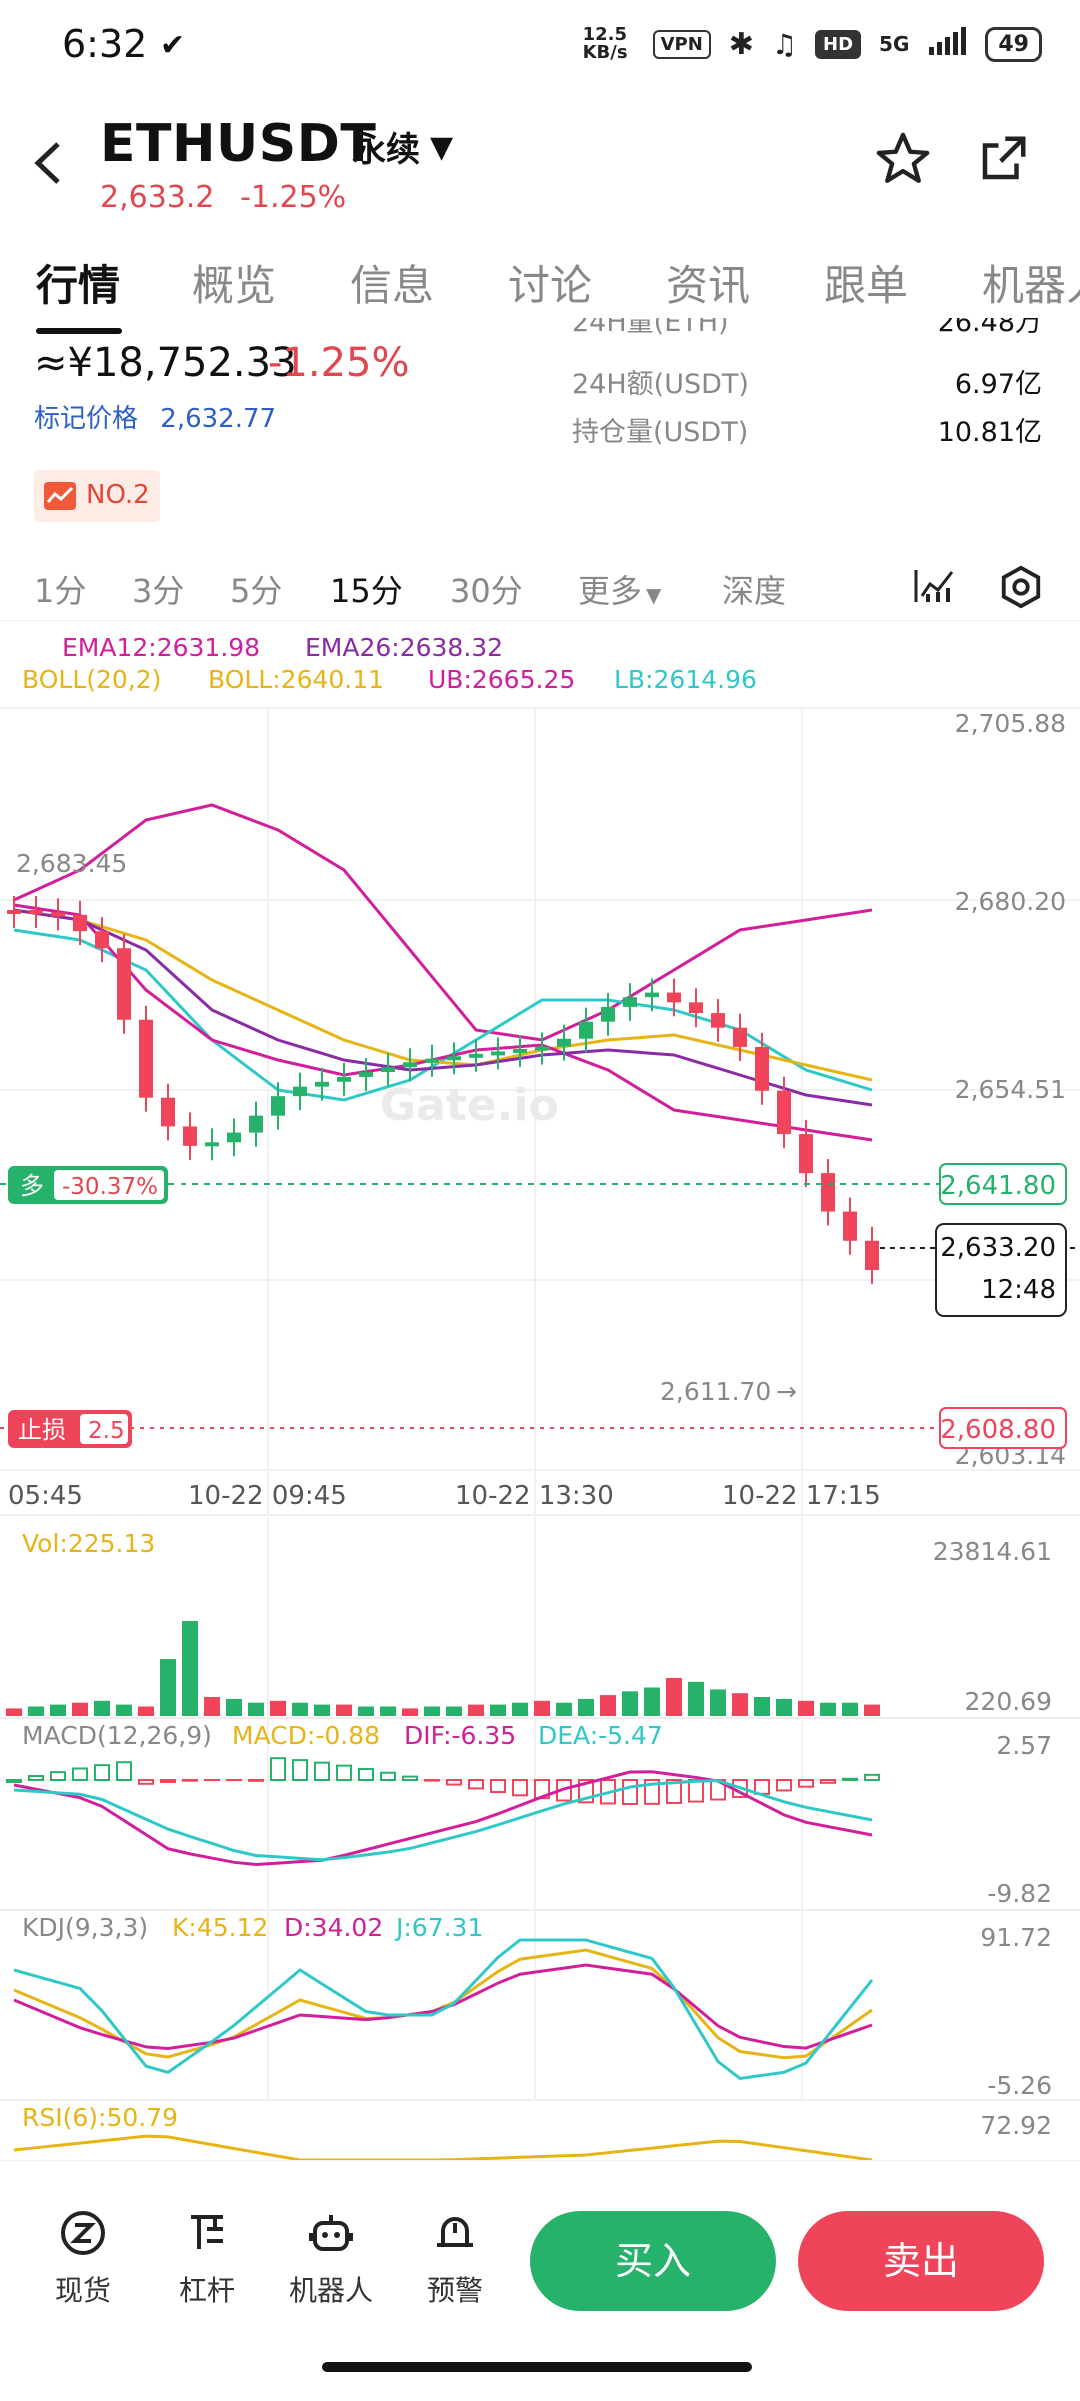 This screenshot has height=2401, width=1080. Describe the element at coordinates (619, 589) in the screenshot. I see `timeframe-more: 更多▼` at that location.